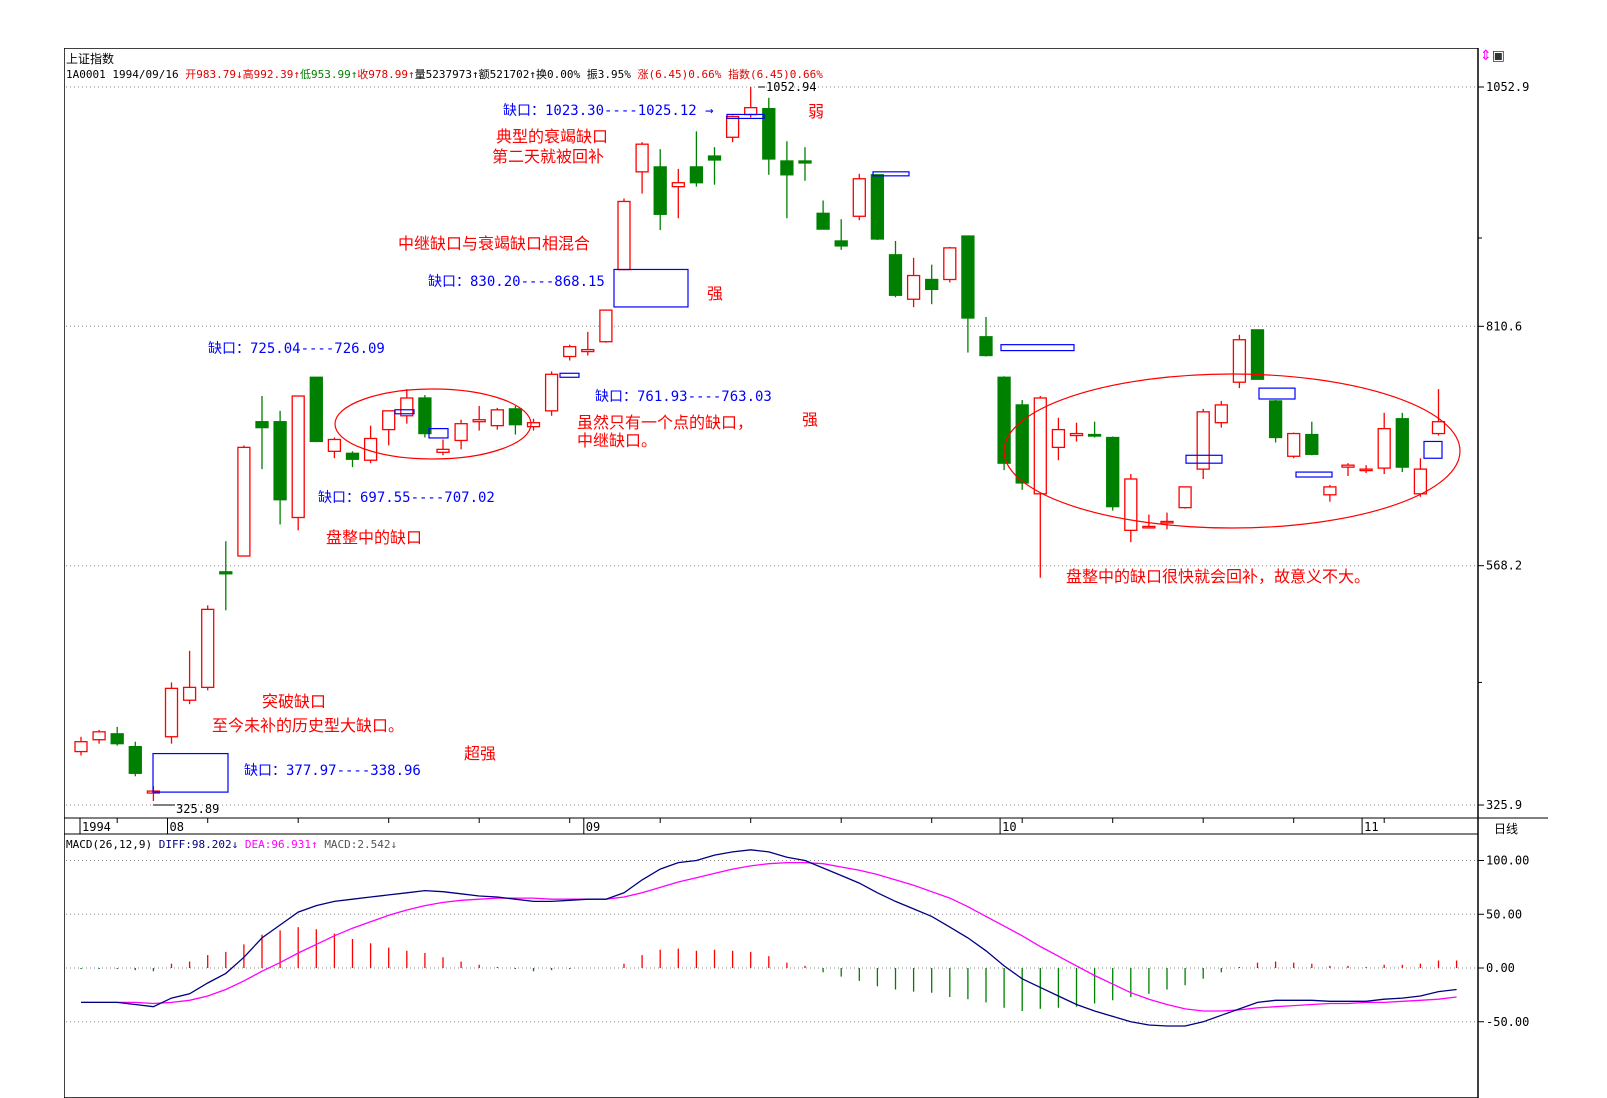 This screenshot has height=1098, width=1607. Describe the element at coordinates (548, 156) in the screenshot. I see `annotation-text: 第二天就被回补` at that location.